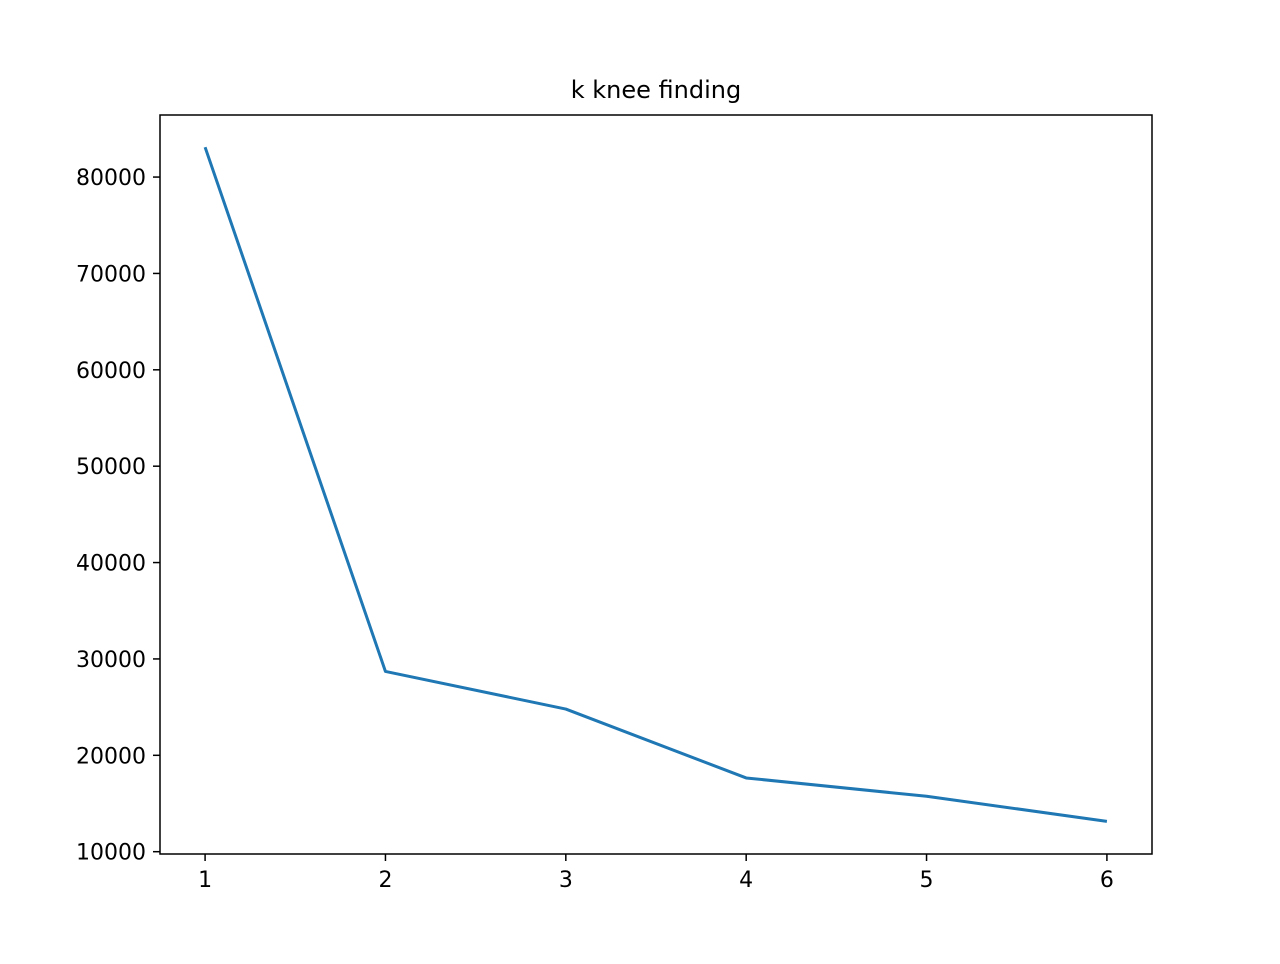  Describe the element at coordinates (111, 371) in the screenshot. I see `y-tick-label: 60000` at that location.